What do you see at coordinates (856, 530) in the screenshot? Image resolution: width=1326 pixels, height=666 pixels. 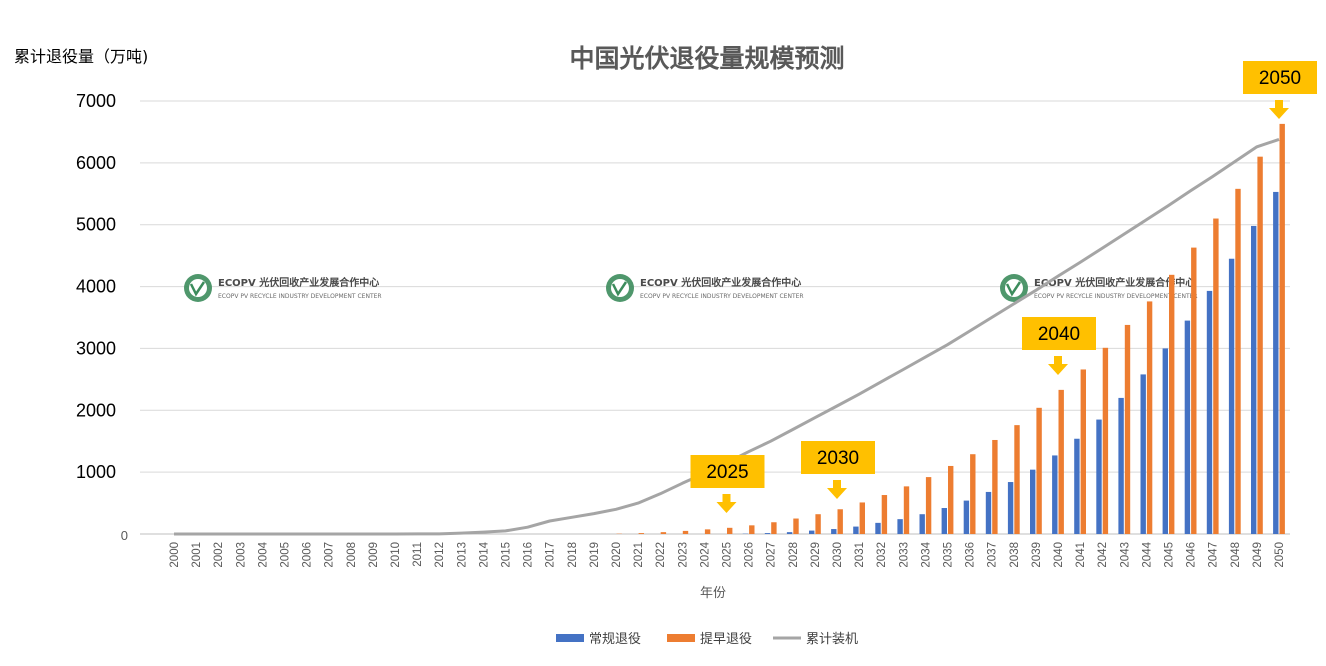 I see `bar-regular-2031` at bounding box center [856, 530].